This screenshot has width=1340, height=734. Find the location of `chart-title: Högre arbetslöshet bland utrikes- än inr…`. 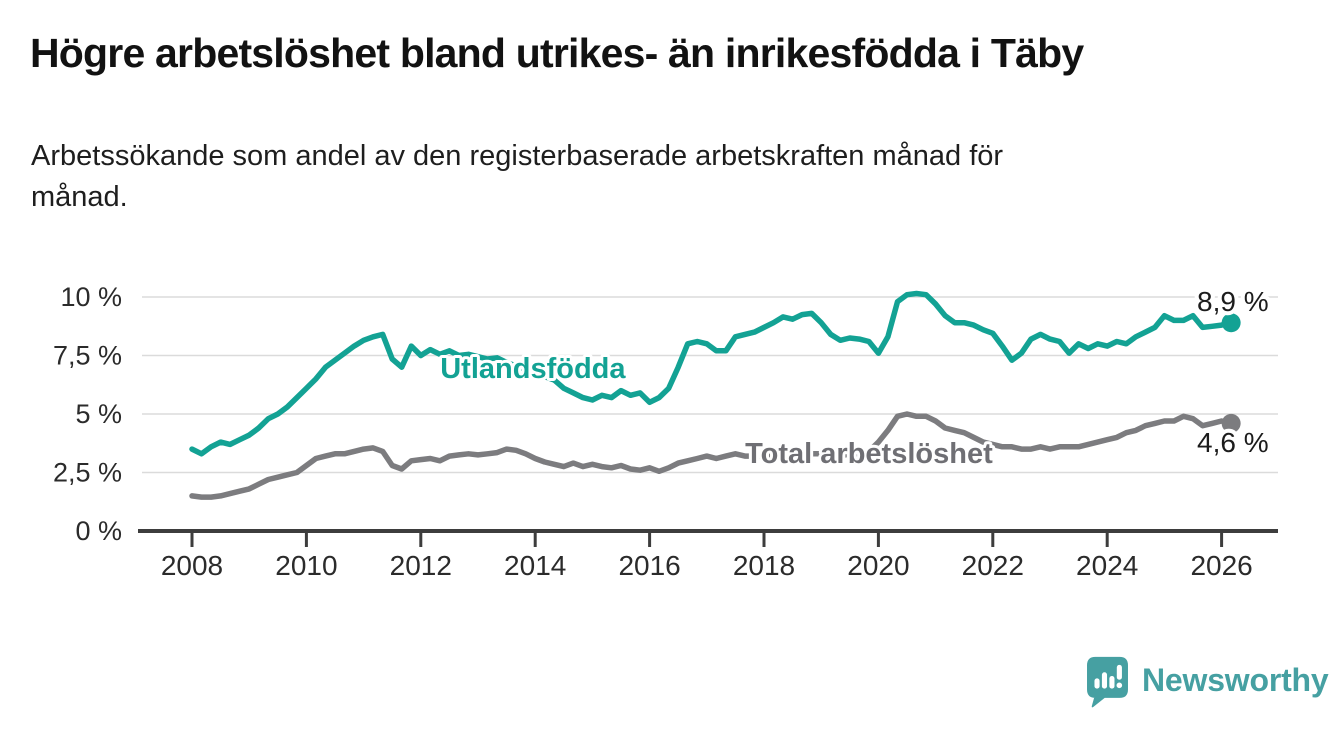

chart-title: Högre arbetslöshet bland utrikes- än inr… is located at coordinates (557, 53).